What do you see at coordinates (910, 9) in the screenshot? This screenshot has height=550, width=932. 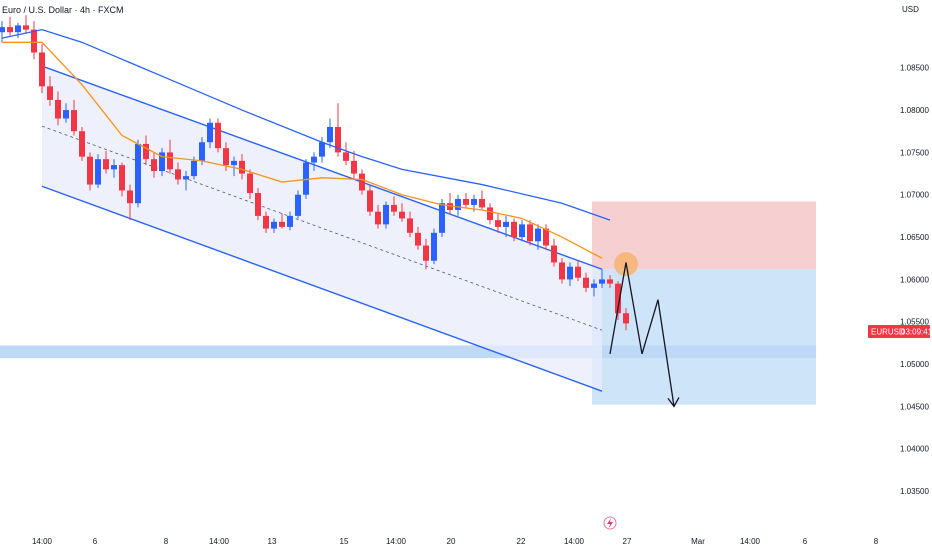 I see `price-axis-currency: USD` at bounding box center [910, 9].